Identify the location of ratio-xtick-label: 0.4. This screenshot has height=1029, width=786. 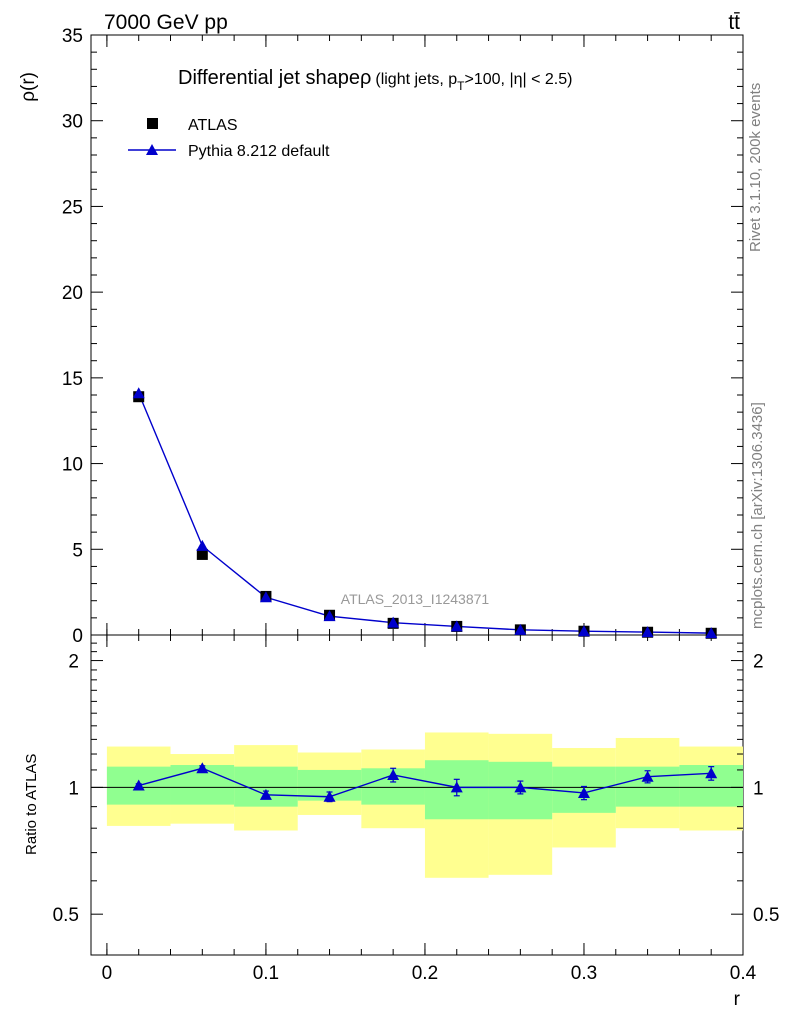
(743, 973).